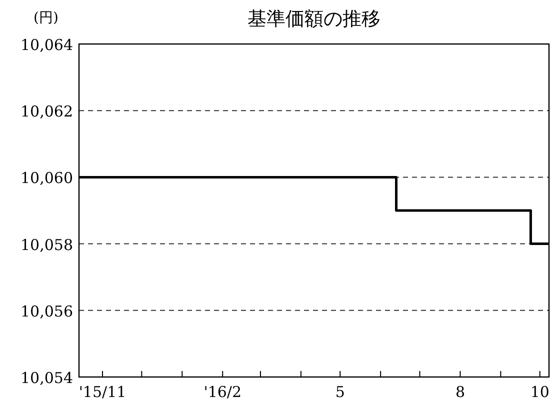 Image resolution: width=558 pixels, height=404 pixels. I want to click on y-axis-title: (円), so click(46, 18).